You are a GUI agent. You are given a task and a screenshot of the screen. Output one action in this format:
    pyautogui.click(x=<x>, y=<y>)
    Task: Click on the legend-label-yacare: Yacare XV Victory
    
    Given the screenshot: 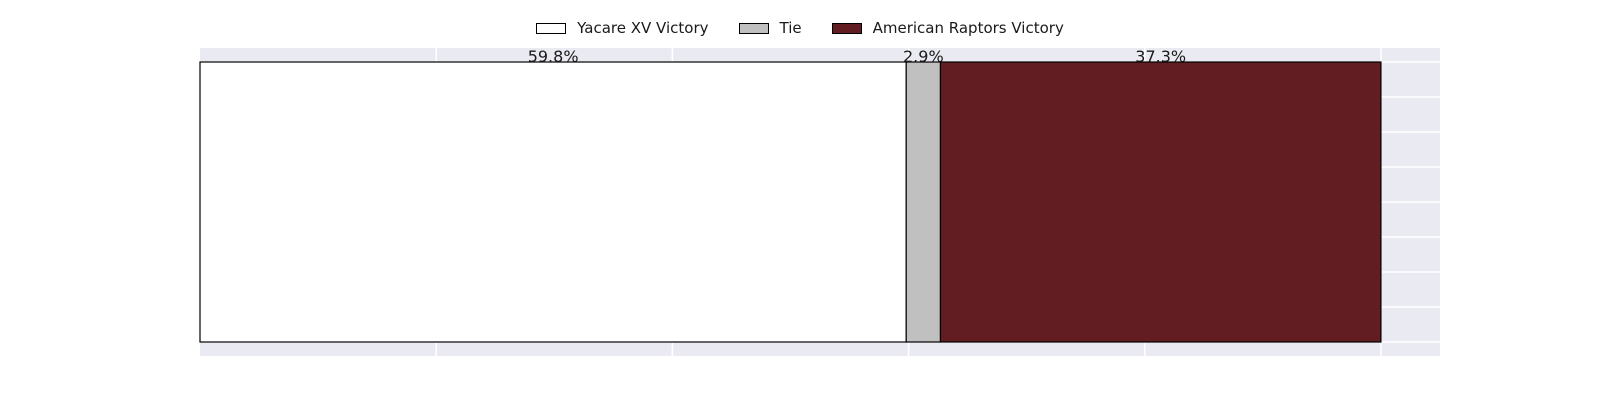 What is the action you would take?
    pyautogui.click(x=643, y=28)
    